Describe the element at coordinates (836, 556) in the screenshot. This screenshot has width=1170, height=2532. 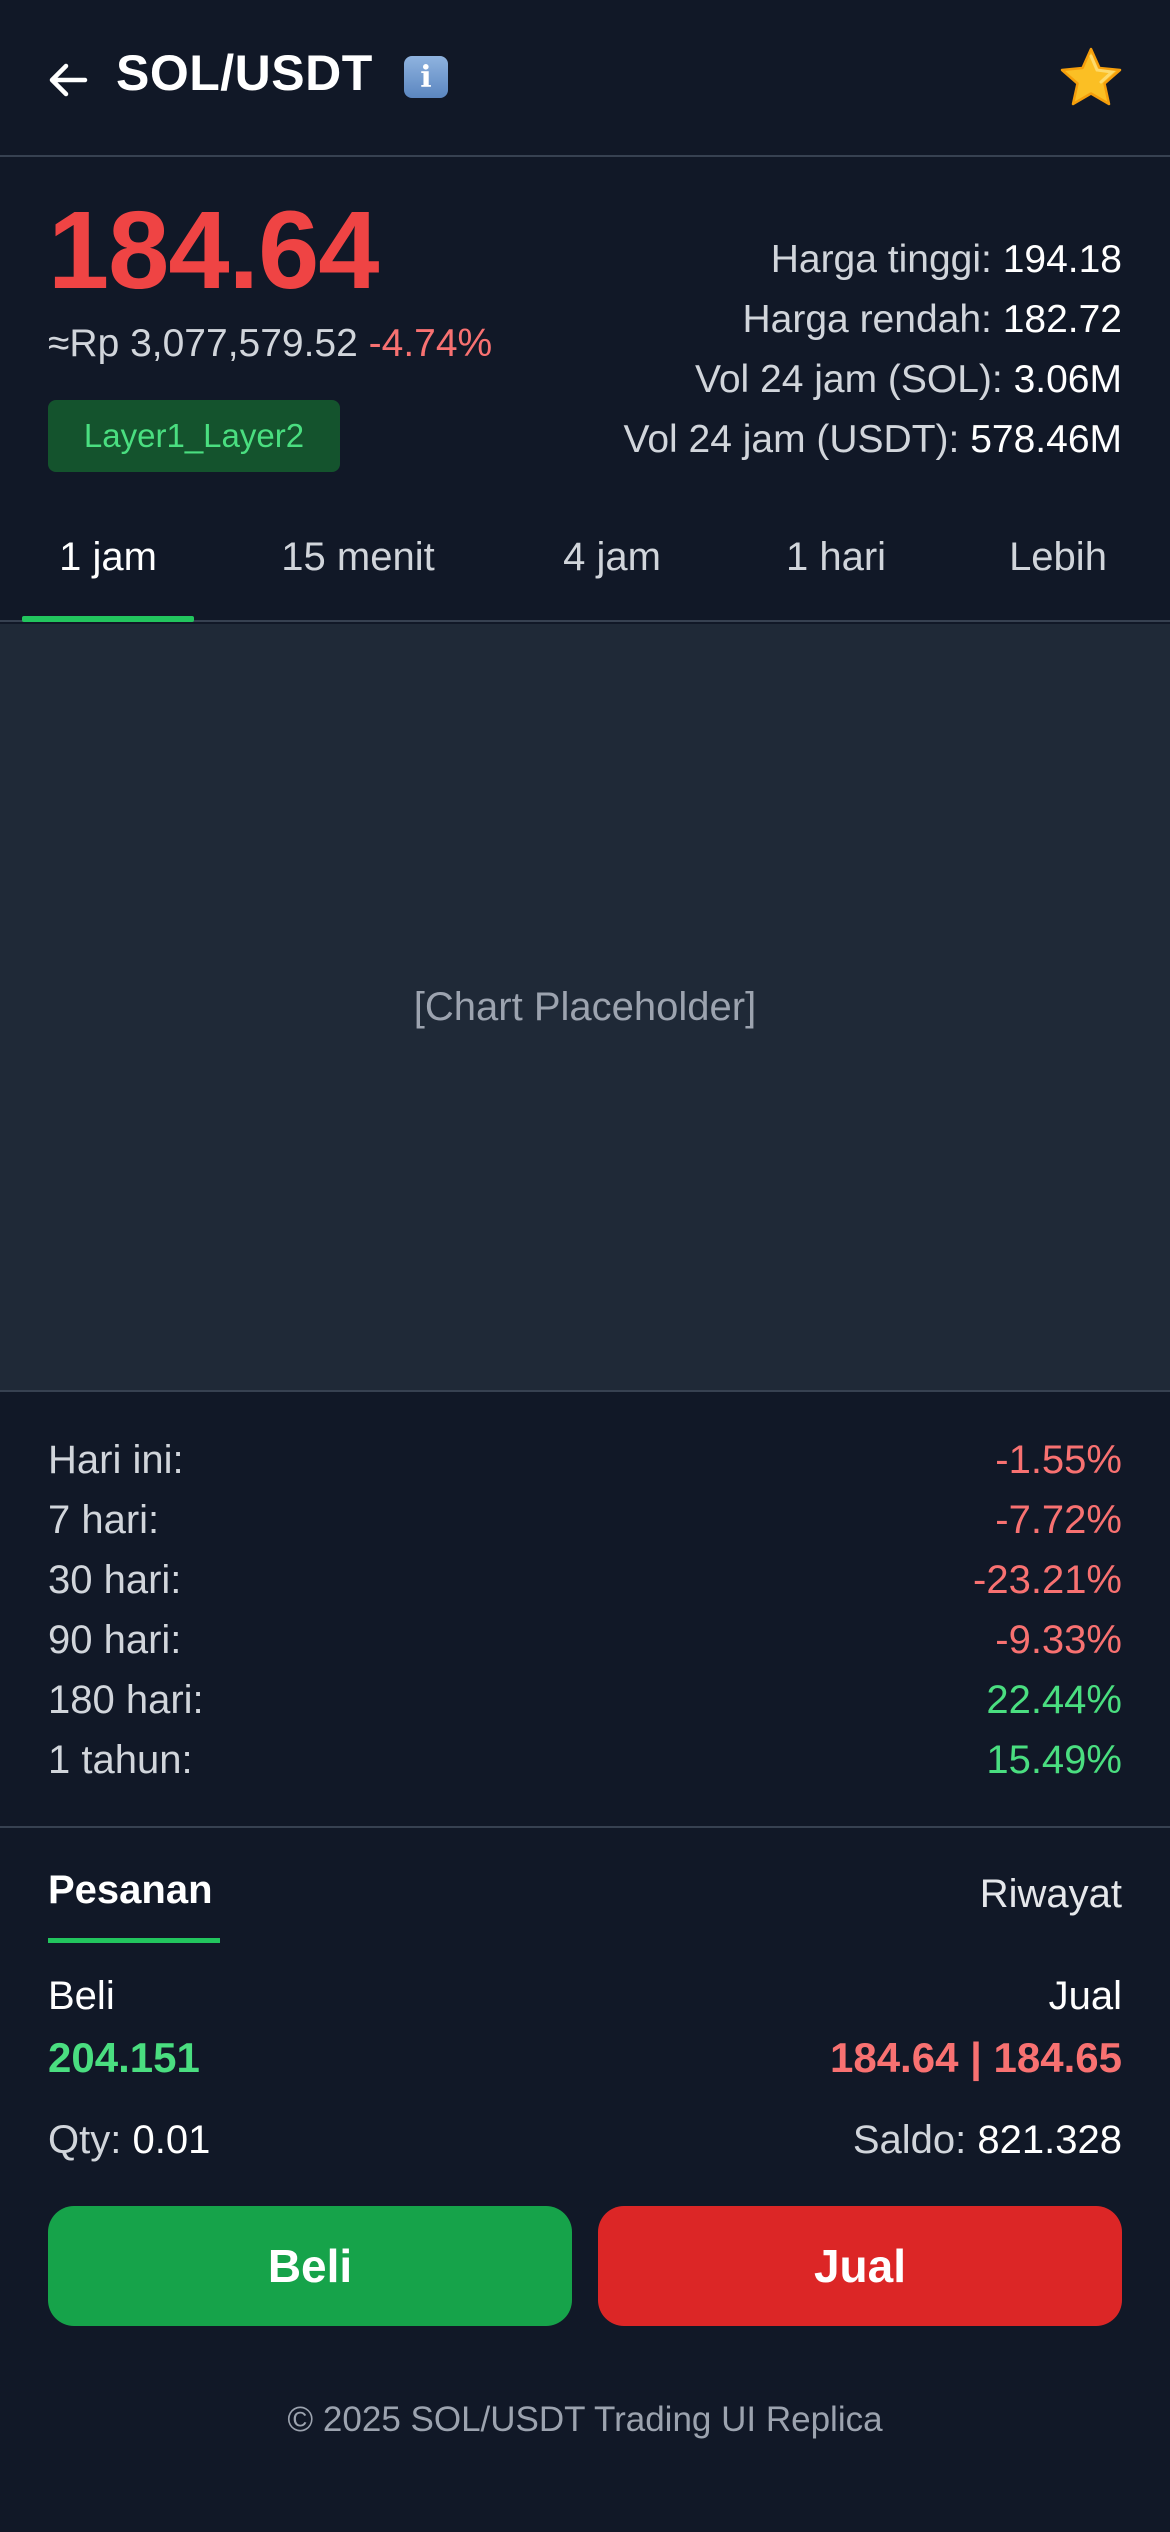
I see `tab-1-hari: 1 hari` at that location.